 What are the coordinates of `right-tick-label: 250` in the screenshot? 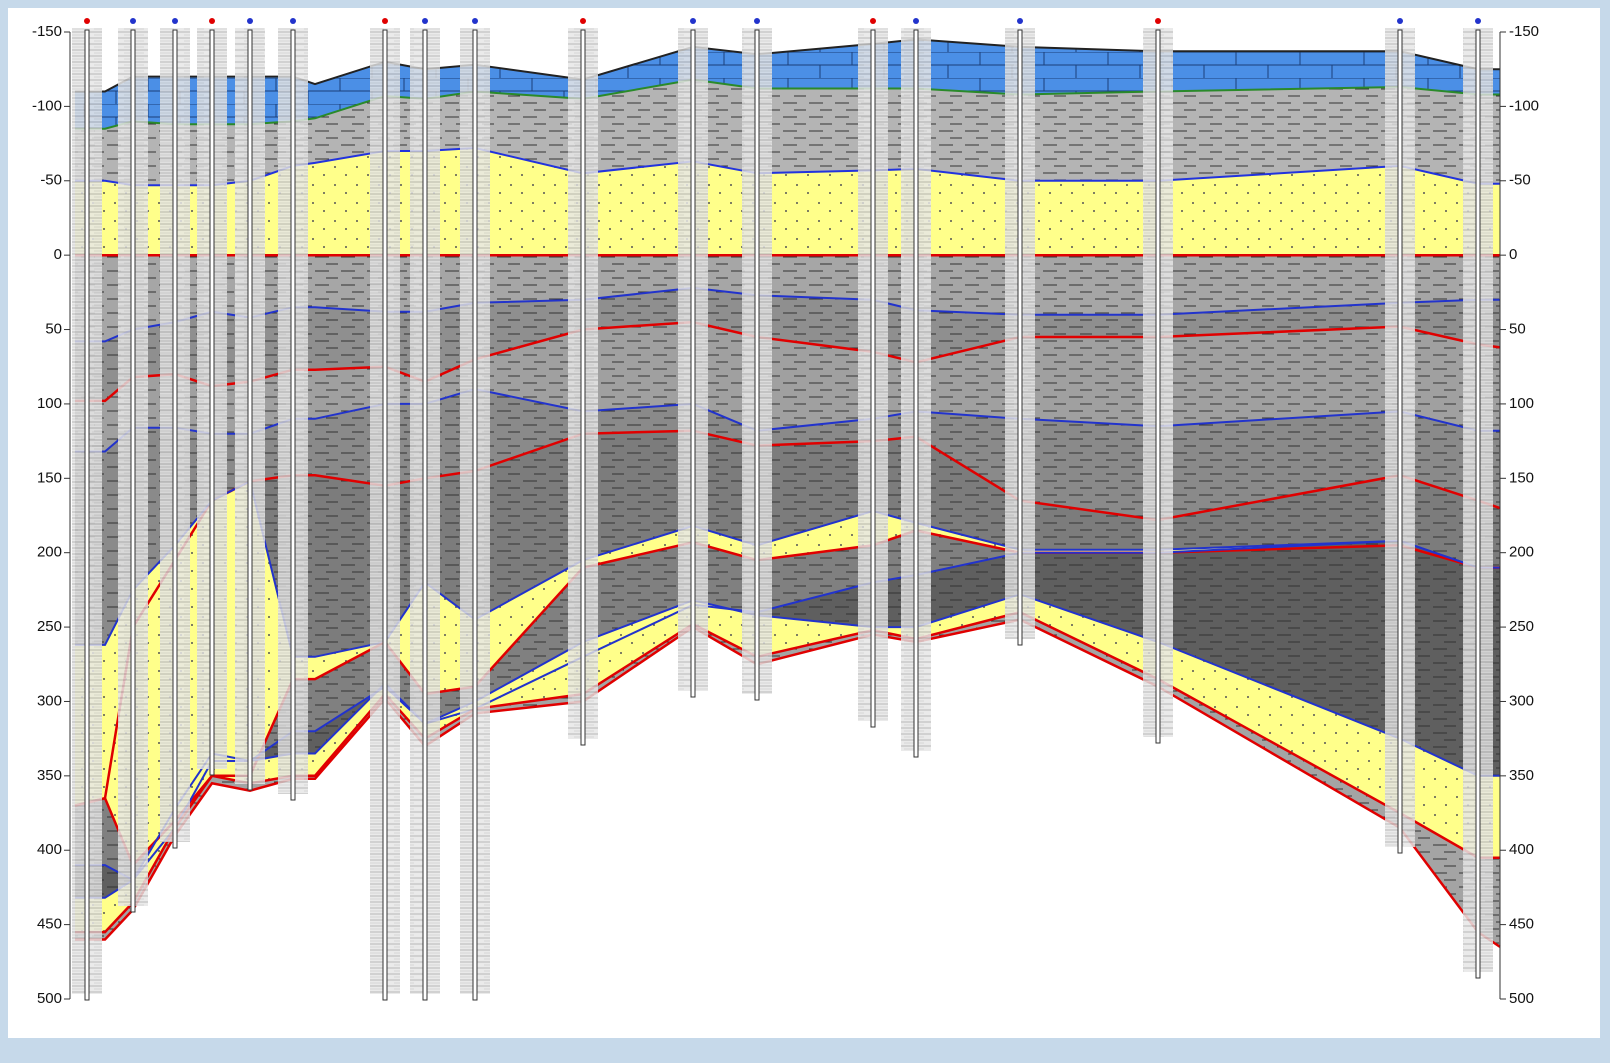 It's located at (1521, 626).